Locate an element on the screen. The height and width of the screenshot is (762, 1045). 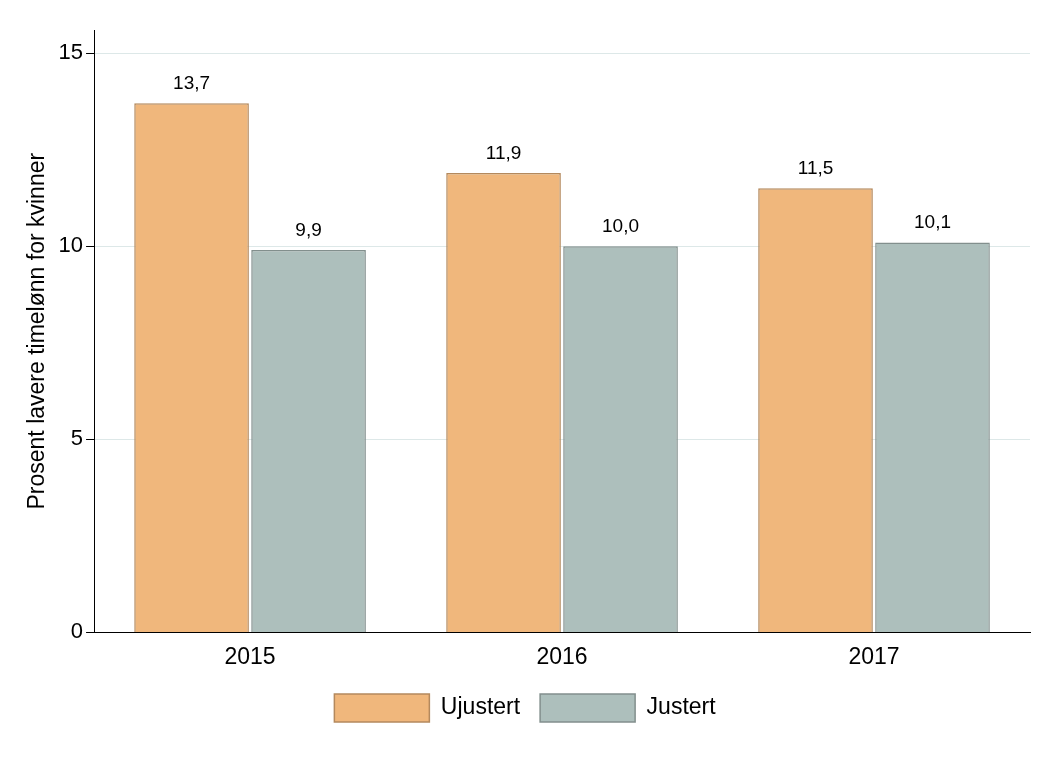
y-tick-label: 0 is located at coordinates (77, 631).